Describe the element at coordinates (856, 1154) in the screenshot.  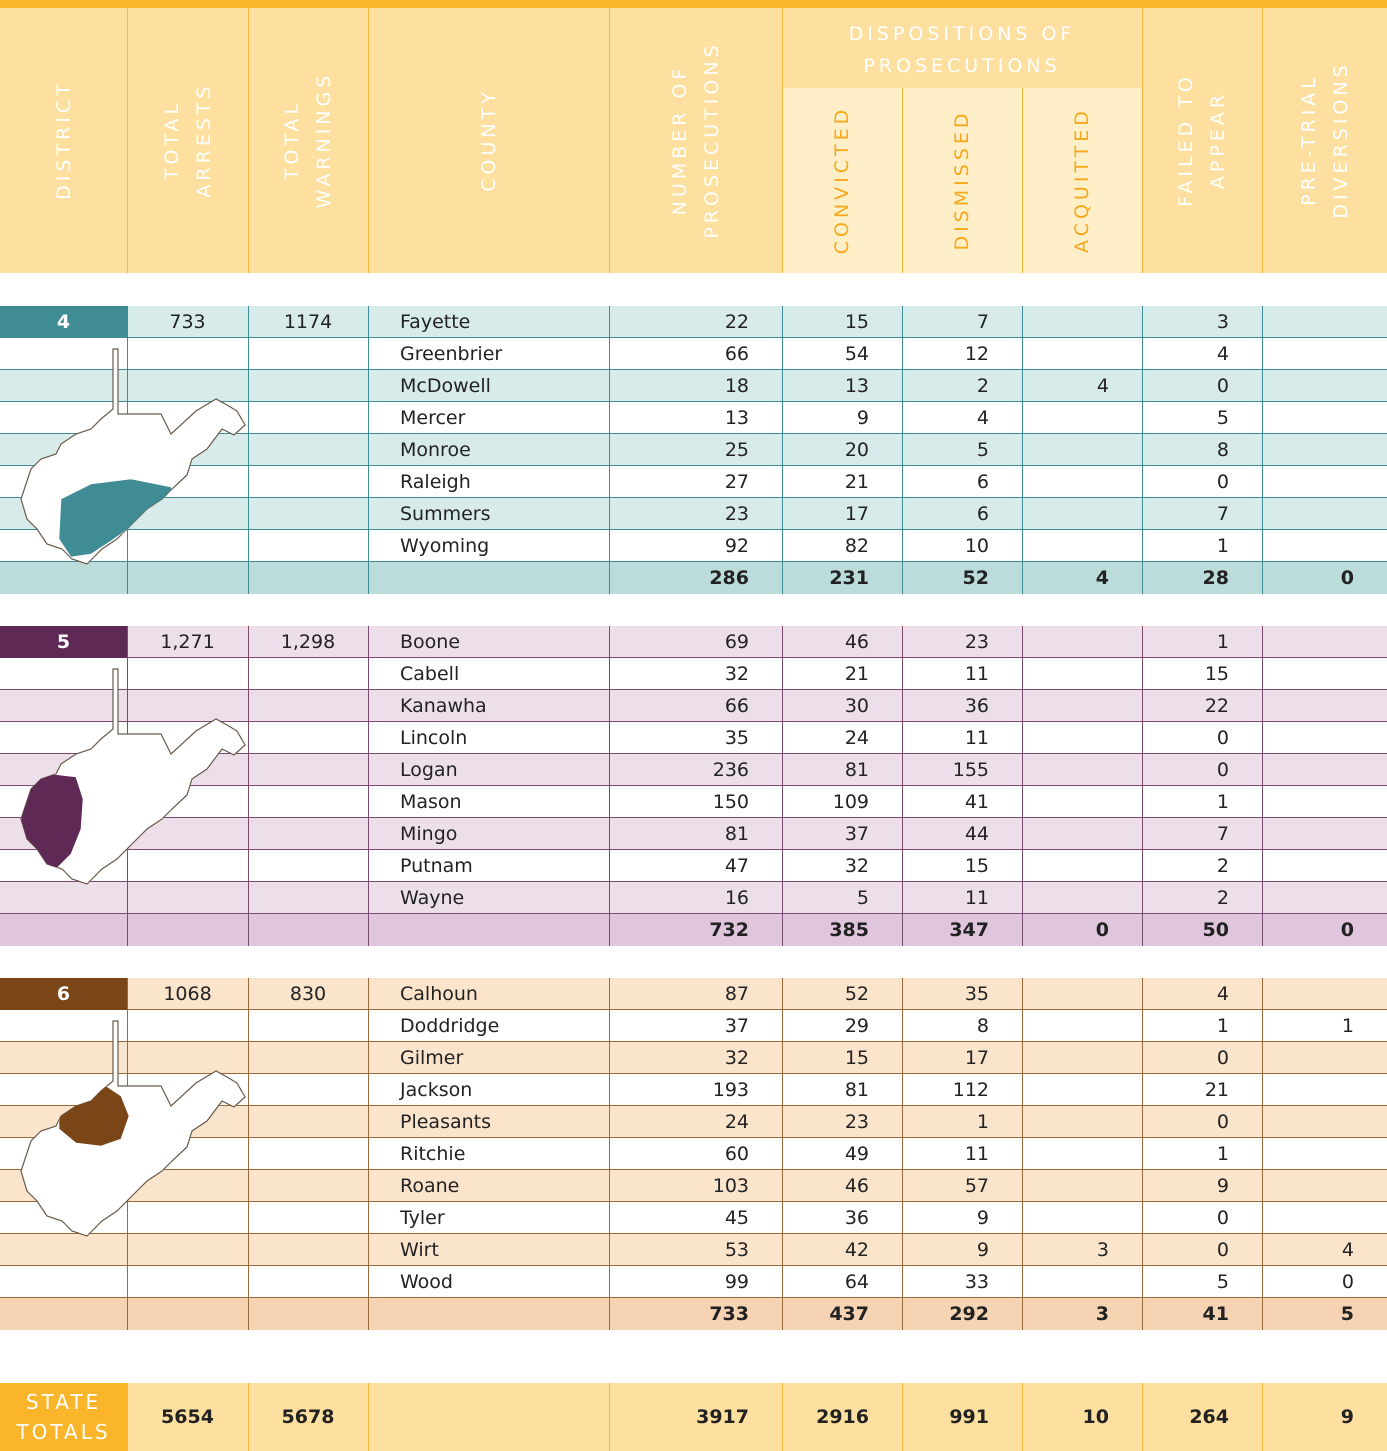
I see `cell-value: 49` at that location.